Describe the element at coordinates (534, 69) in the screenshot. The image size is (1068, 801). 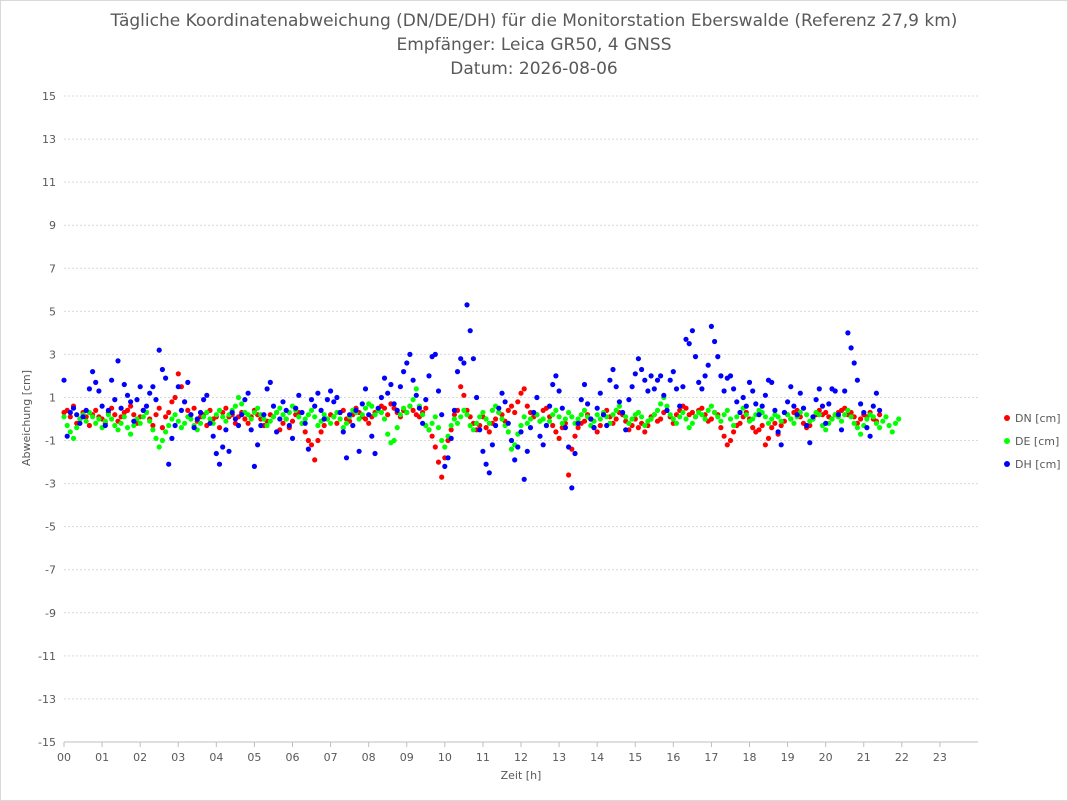
I see `chart-subtitle-date: Datum: 2026-08-06` at that location.